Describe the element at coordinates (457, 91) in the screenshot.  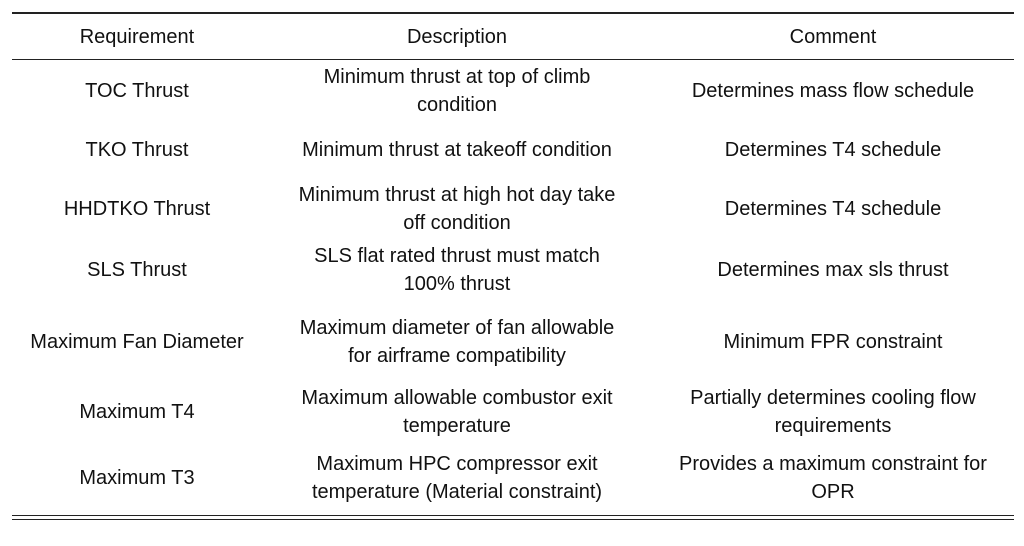
I see `description-cell: Minimum thrust at top of climb condition` at that location.